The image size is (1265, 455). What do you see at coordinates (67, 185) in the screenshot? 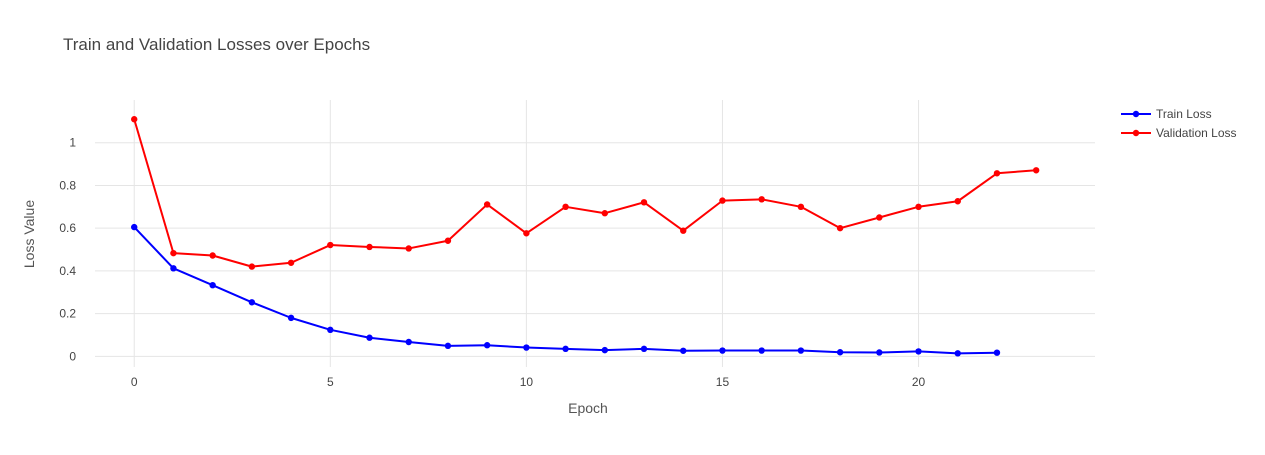
I see `y-tick-label: 0.8` at bounding box center [67, 185].